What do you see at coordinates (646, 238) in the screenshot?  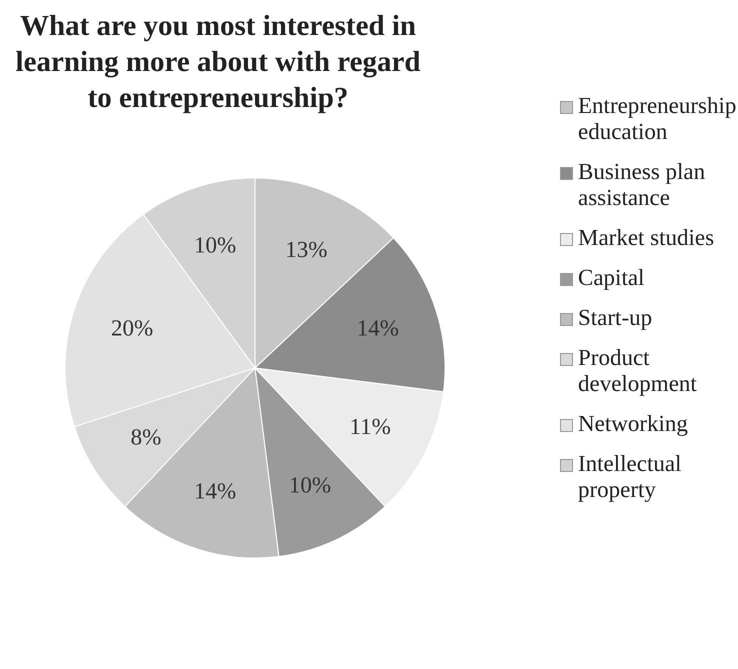 I see `legend-label: Market studies` at bounding box center [646, 238].